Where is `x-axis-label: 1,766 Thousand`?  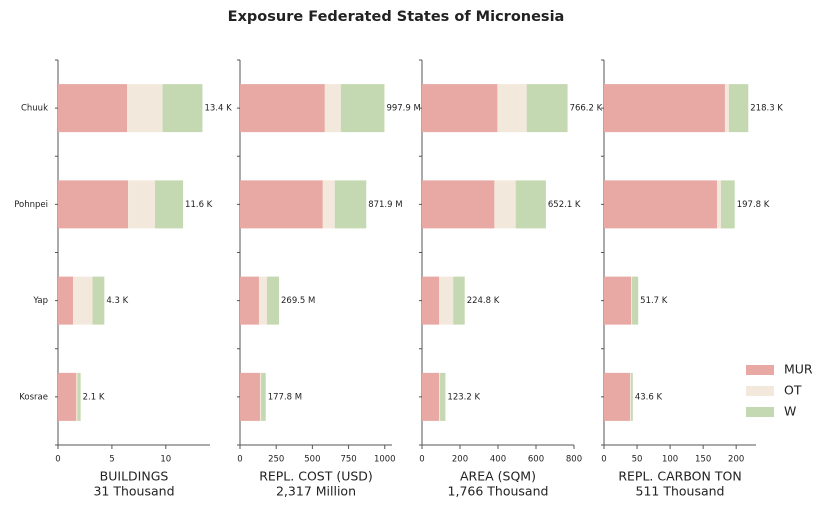
x-axis-label: 1,766 Thousand is located at coordinates (498, 491).